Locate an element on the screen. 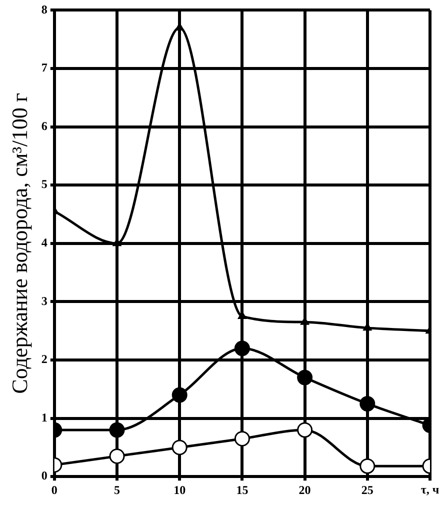  y-tick-label: 2 is located at coordinates (44, 359).